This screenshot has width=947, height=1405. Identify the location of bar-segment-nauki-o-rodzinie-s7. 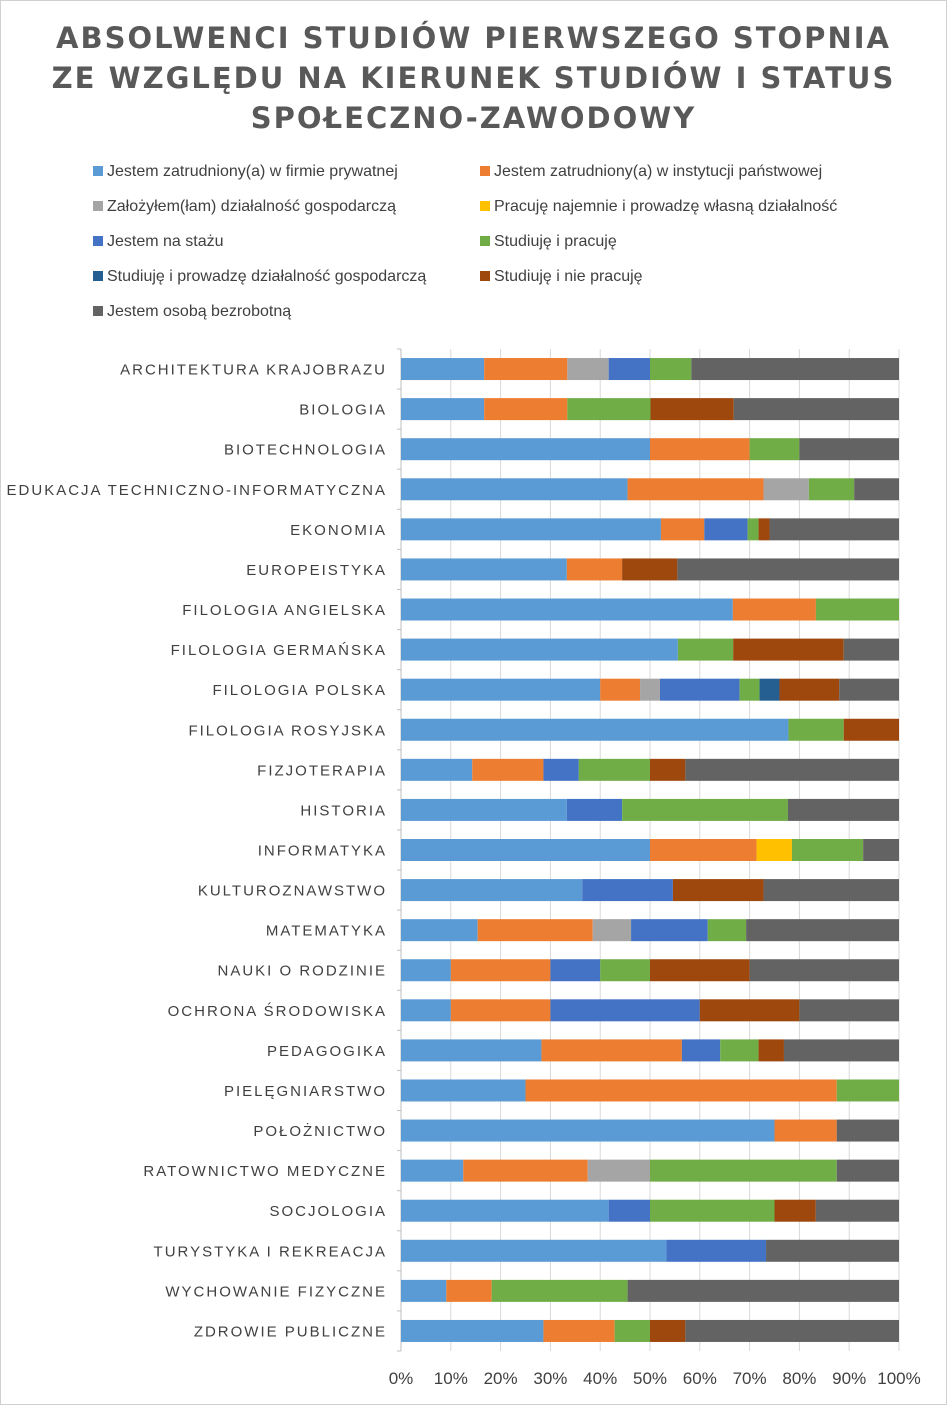
(700, 970).